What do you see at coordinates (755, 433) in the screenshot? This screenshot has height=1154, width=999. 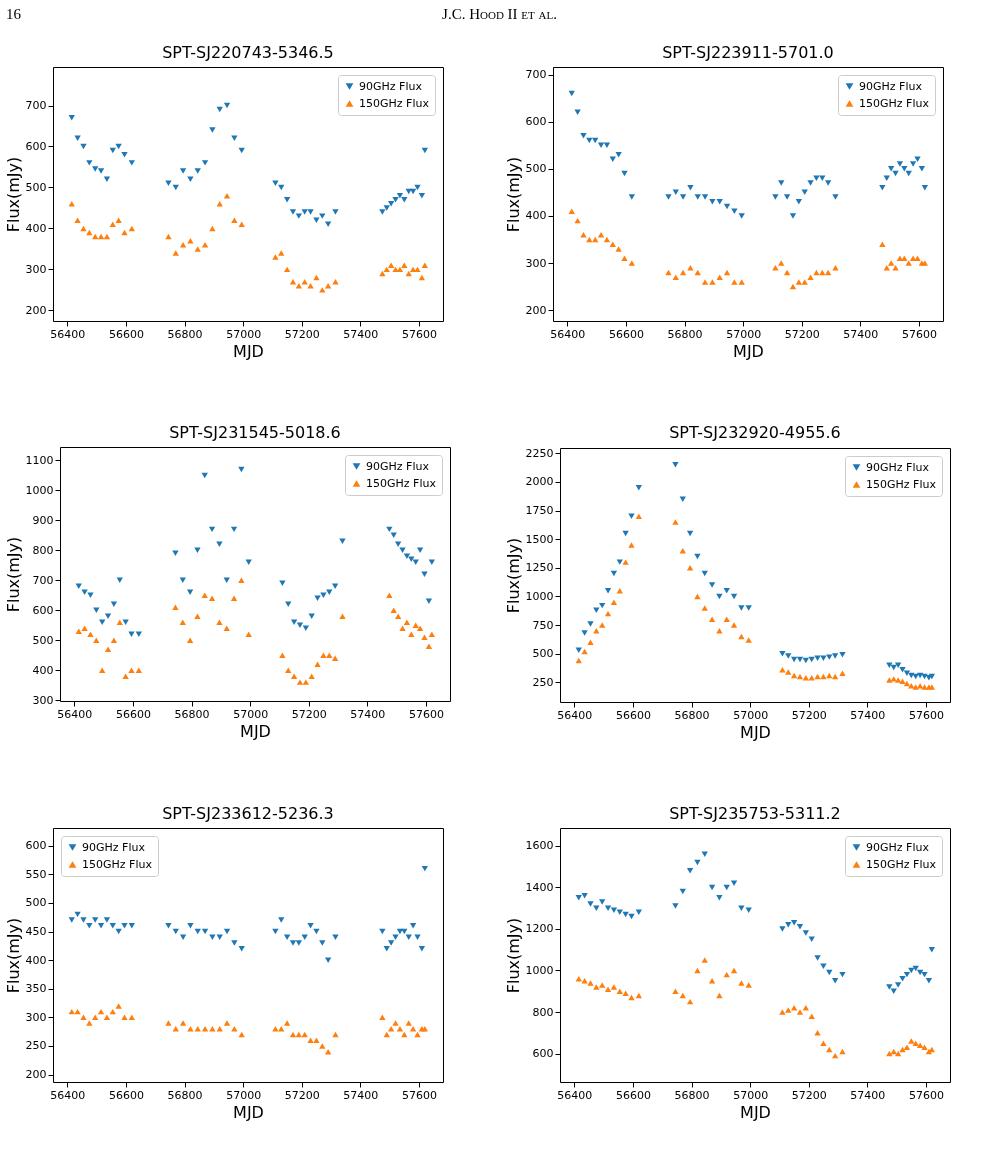 I see `chart-title: SPT-SJ232920-4955.6` at bounding box center [755, 433].